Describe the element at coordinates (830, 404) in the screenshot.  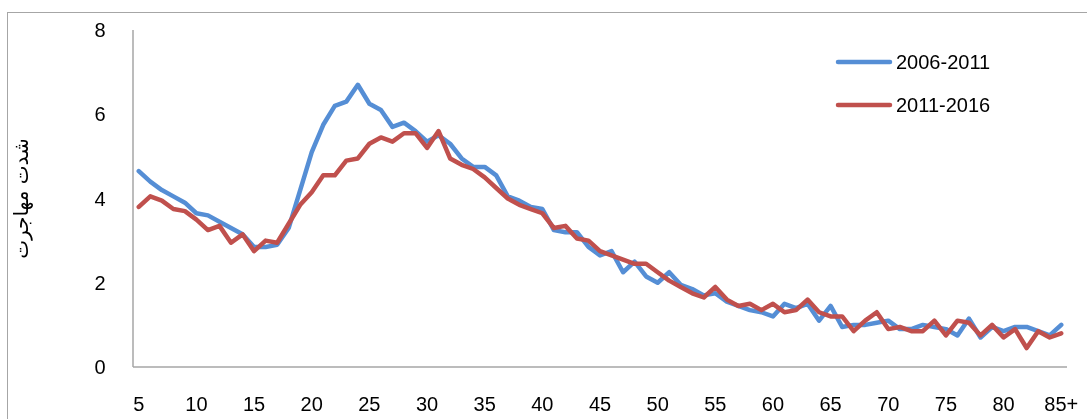
I see `x-tick-label: 65` at that location.